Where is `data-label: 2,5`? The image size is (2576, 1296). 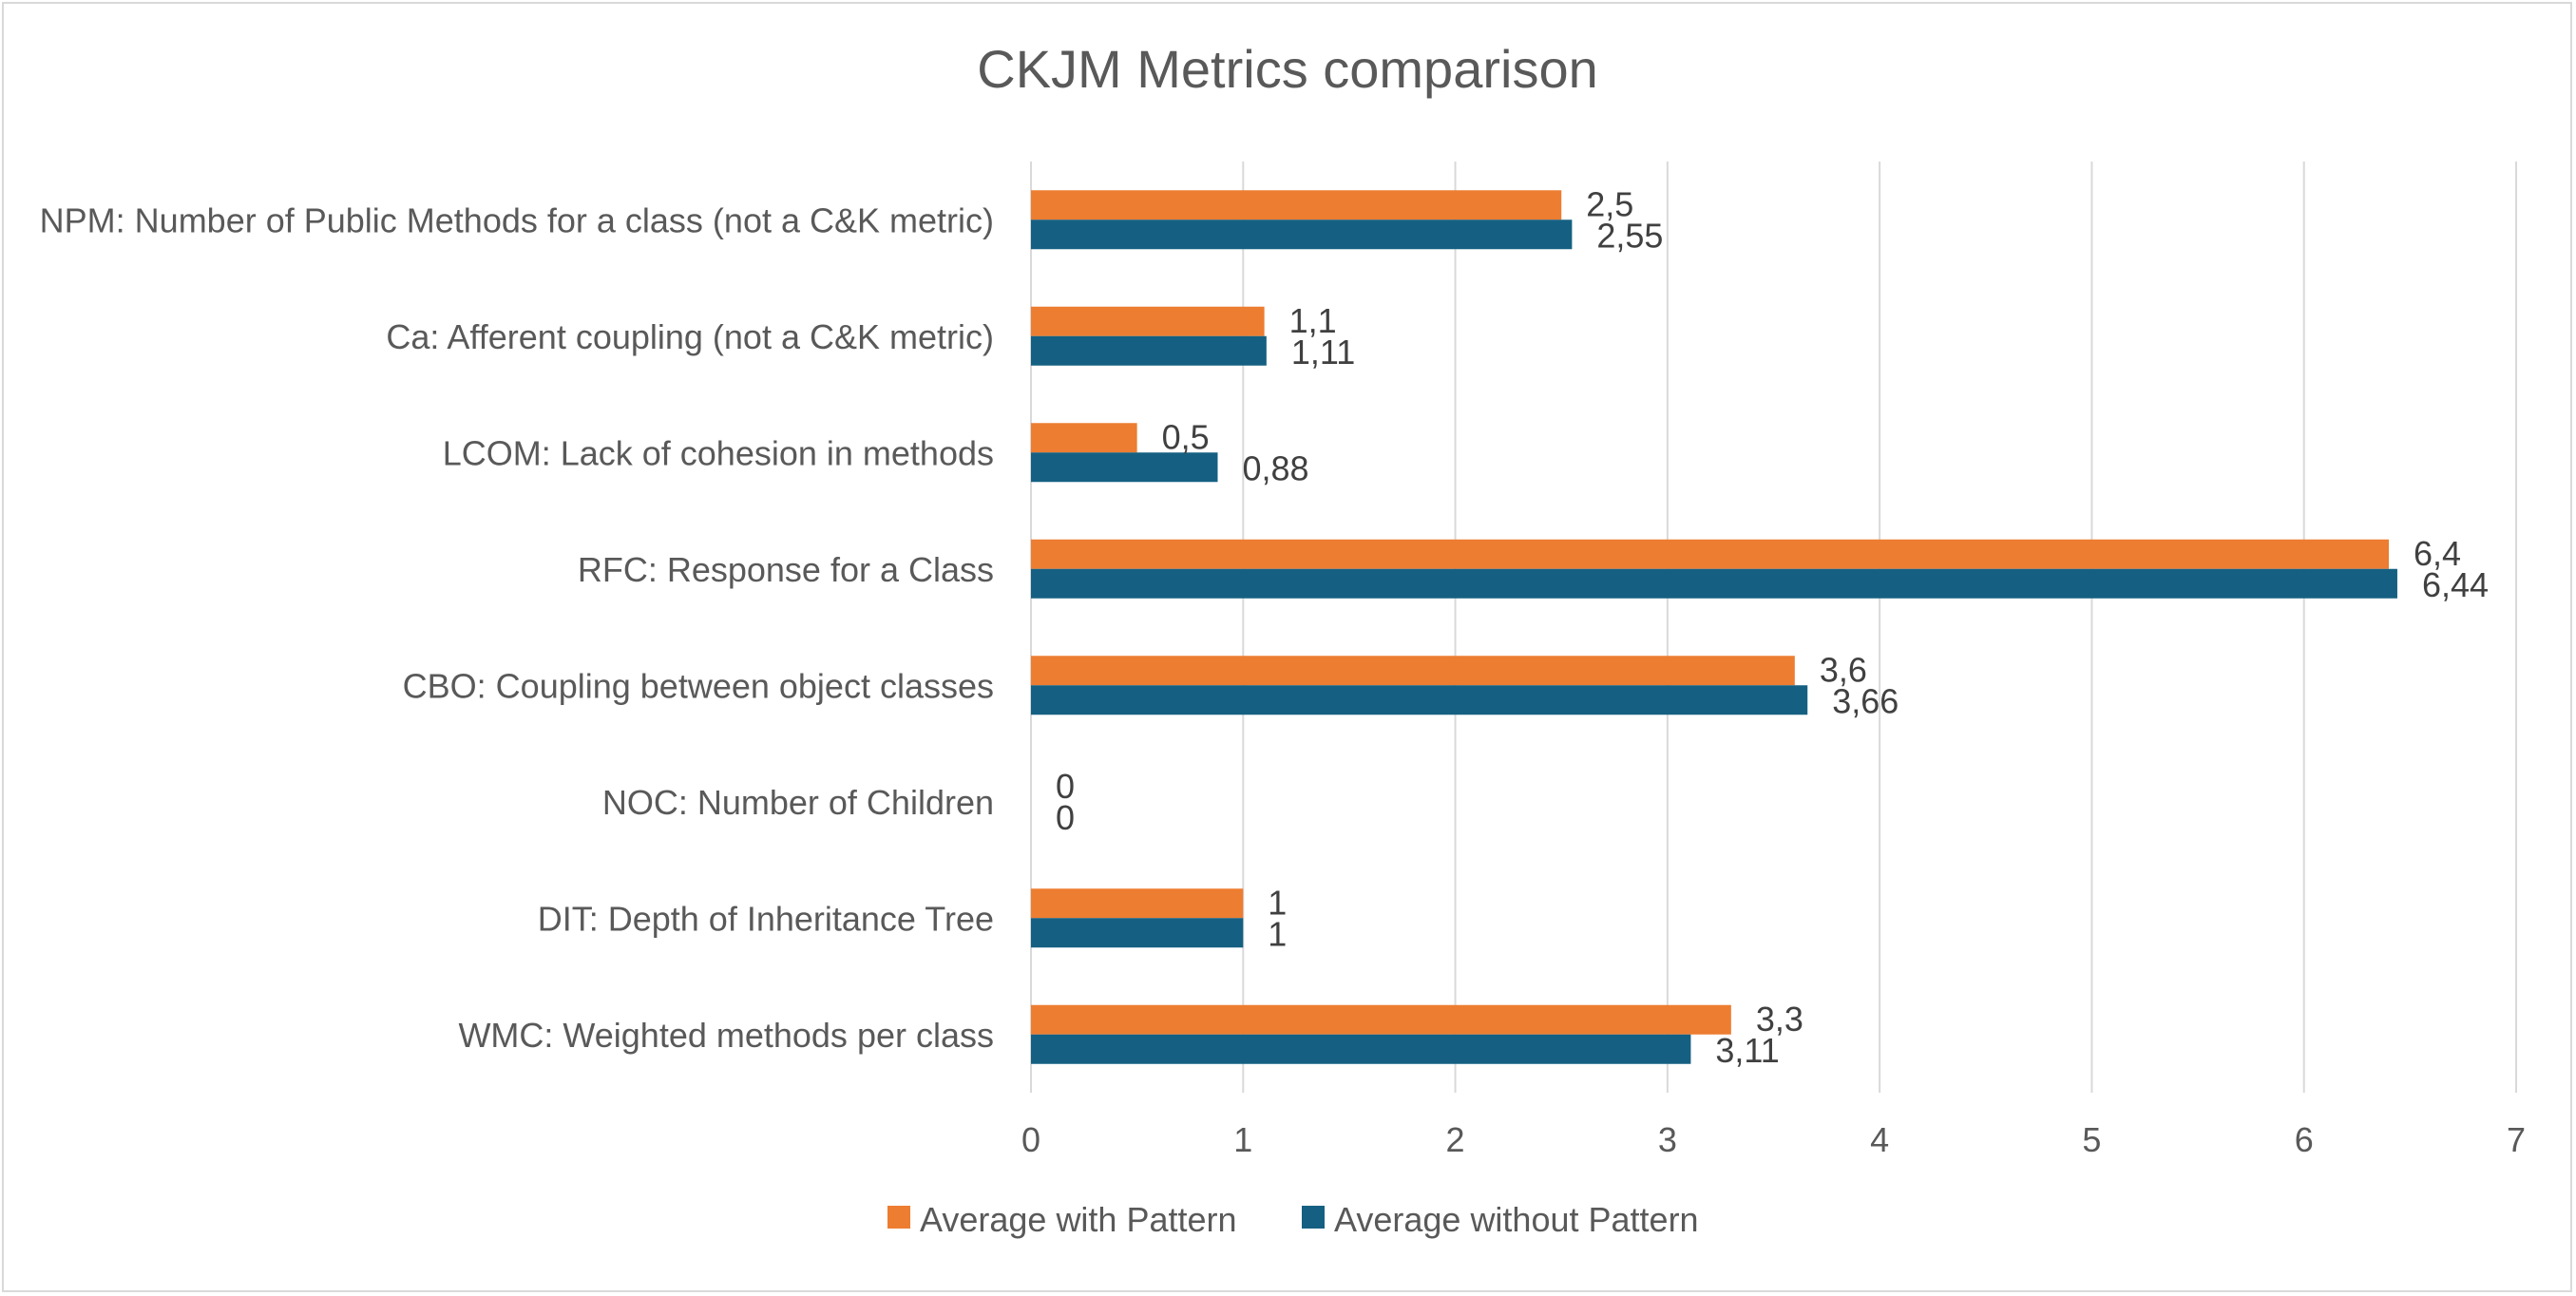
data-label: 2,5 is located at coordinates (1609, 204).